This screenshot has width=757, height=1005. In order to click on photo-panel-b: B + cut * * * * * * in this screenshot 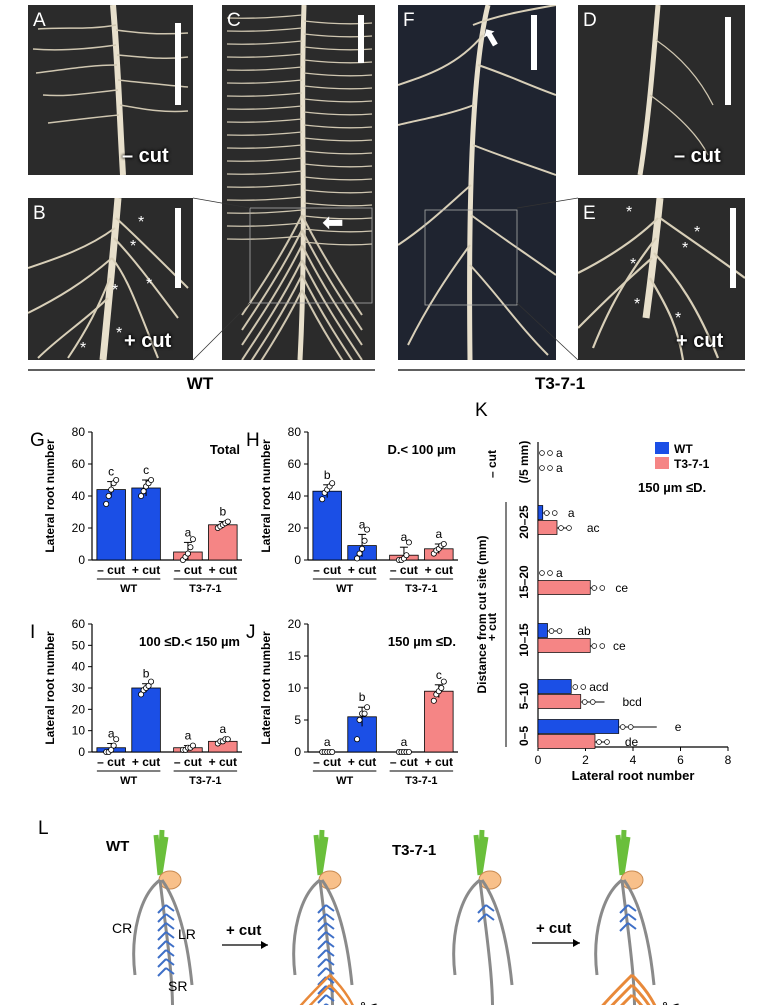, I will do `click(110, 279)`.